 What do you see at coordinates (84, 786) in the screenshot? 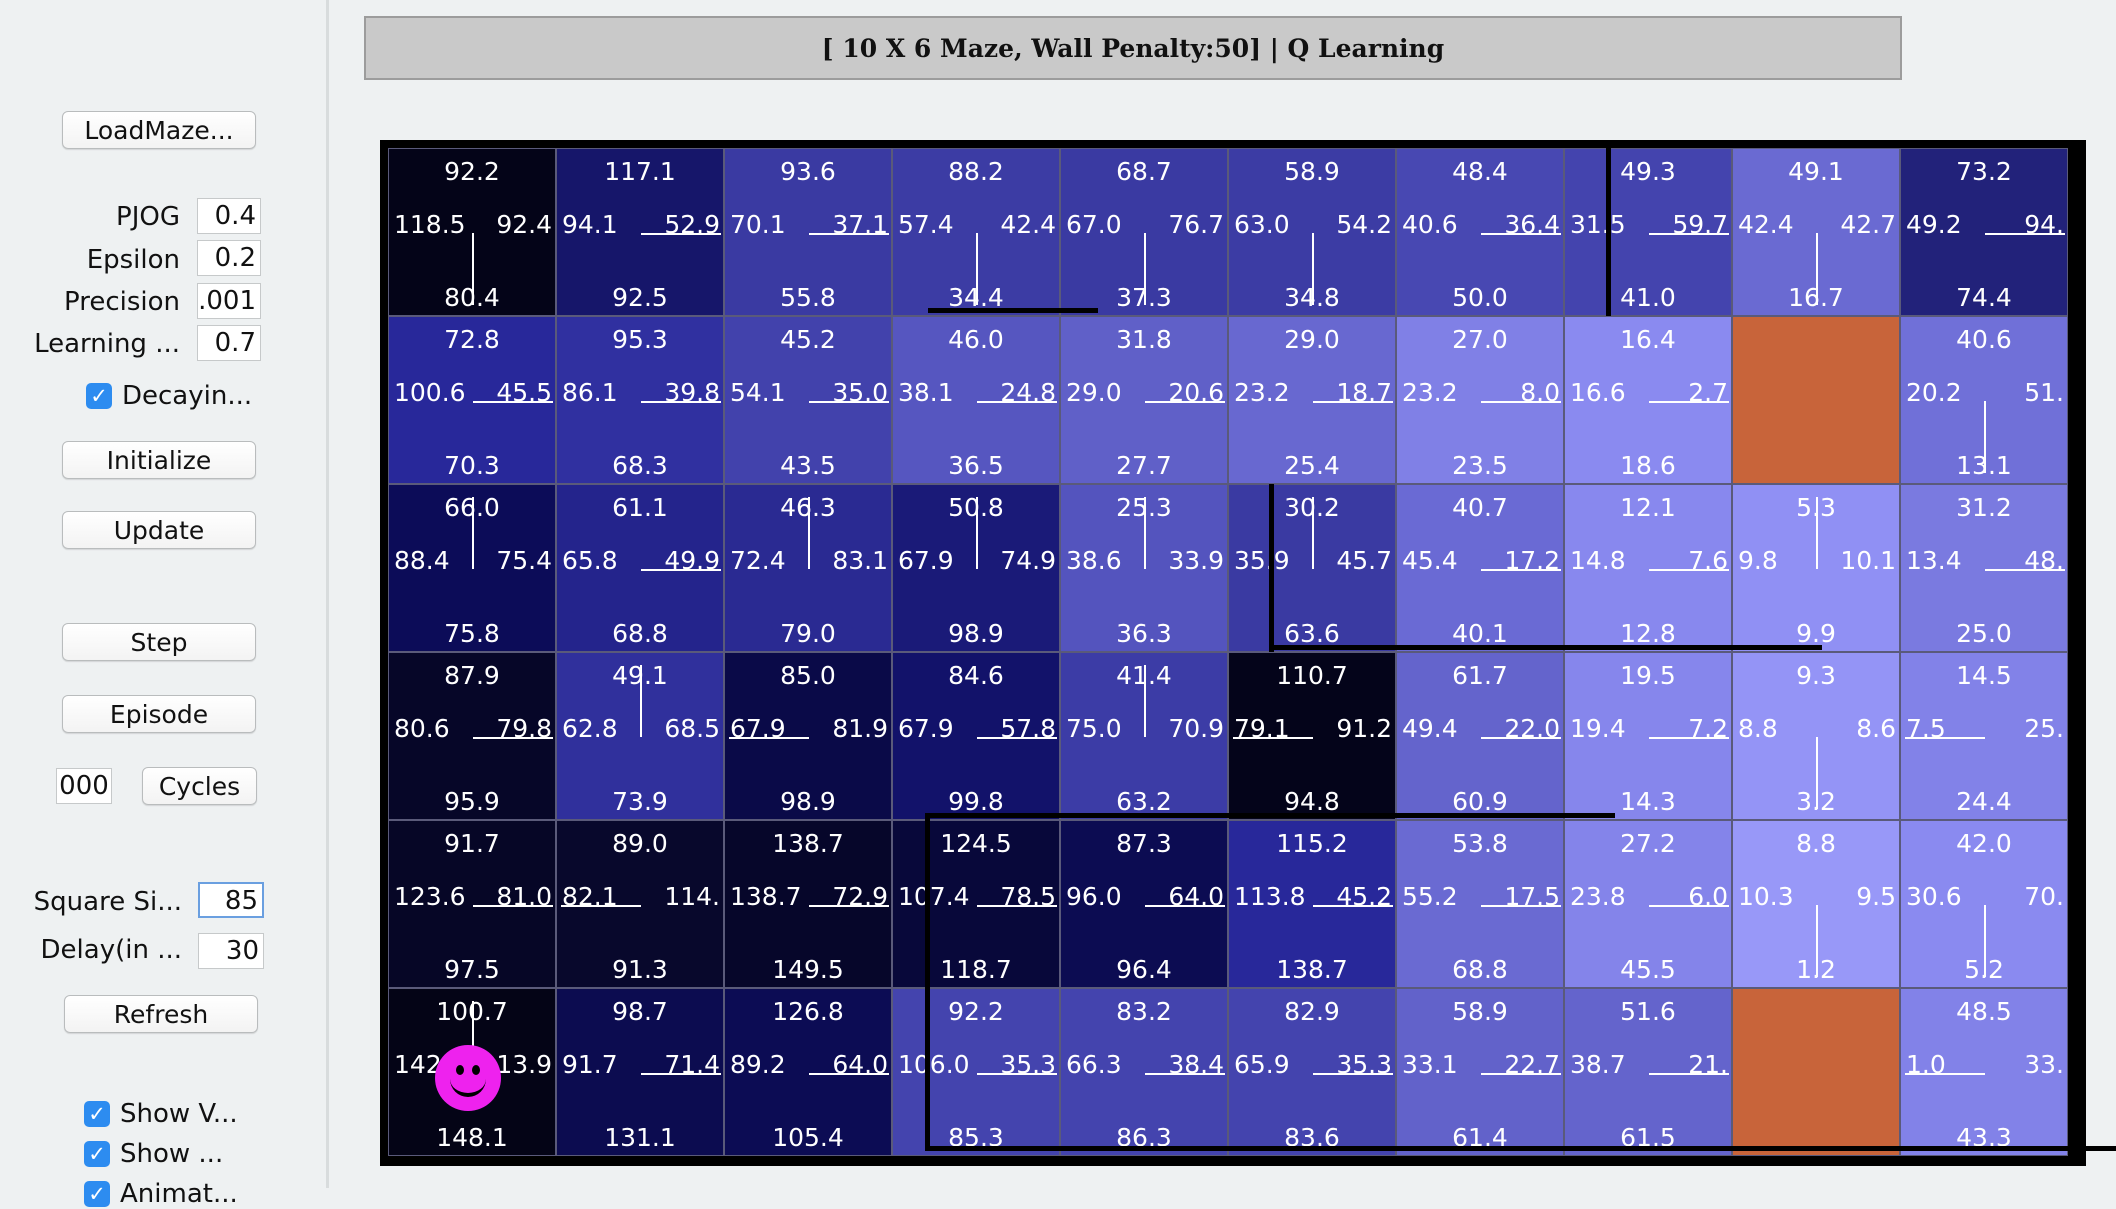
I see `cycles-field: 000` at bounding box center [84, 786].